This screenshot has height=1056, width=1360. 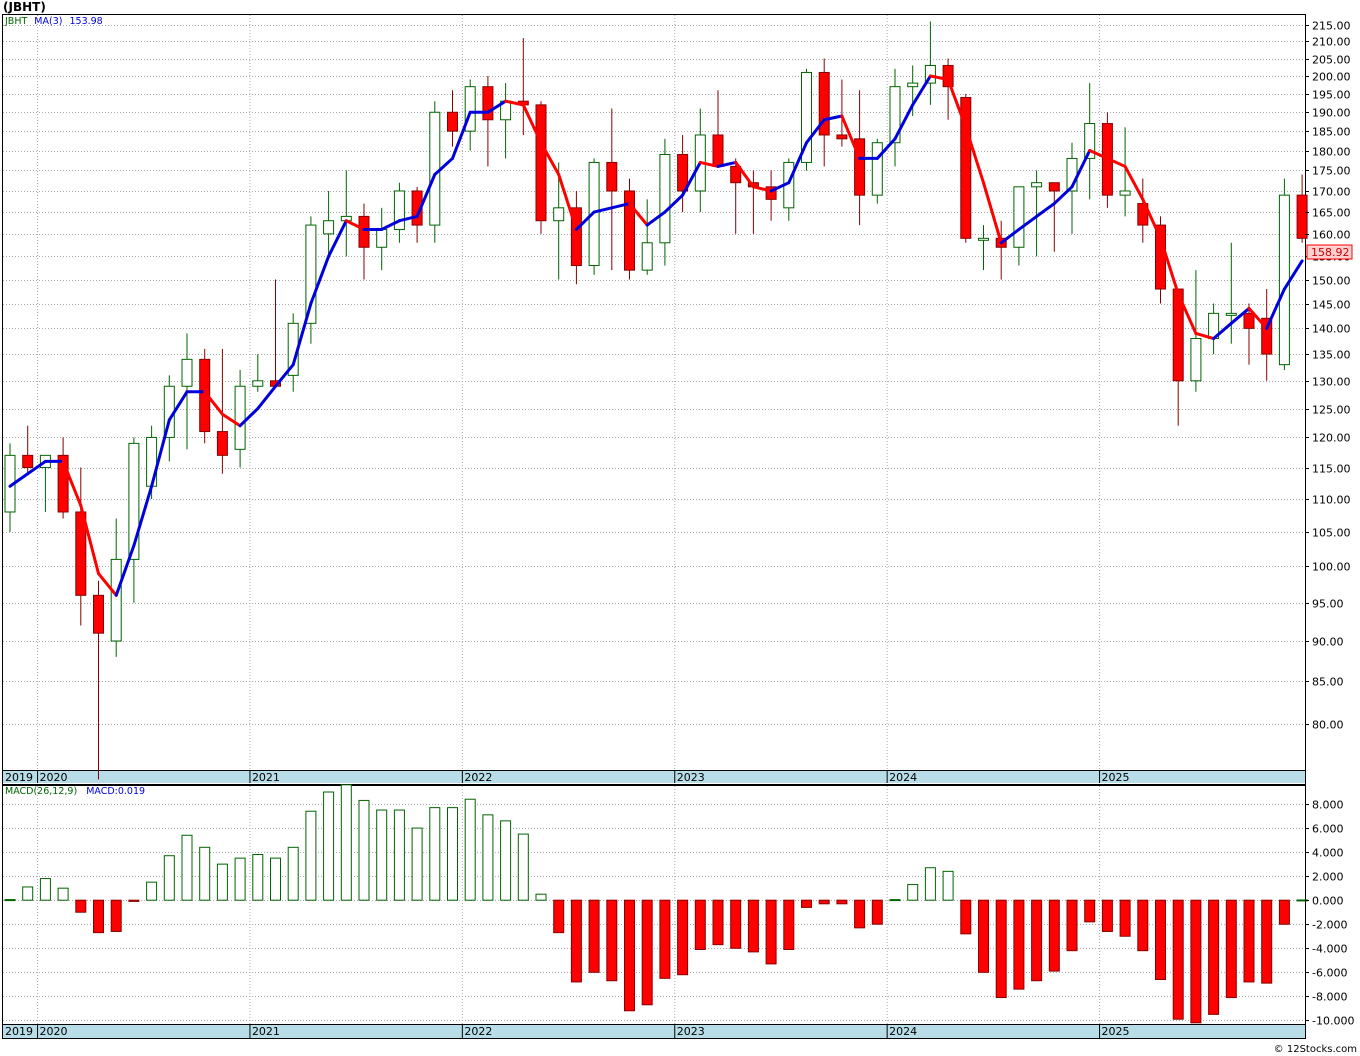 I want to click on price-tick-label: 150.00, so click(x=1331, y=281).